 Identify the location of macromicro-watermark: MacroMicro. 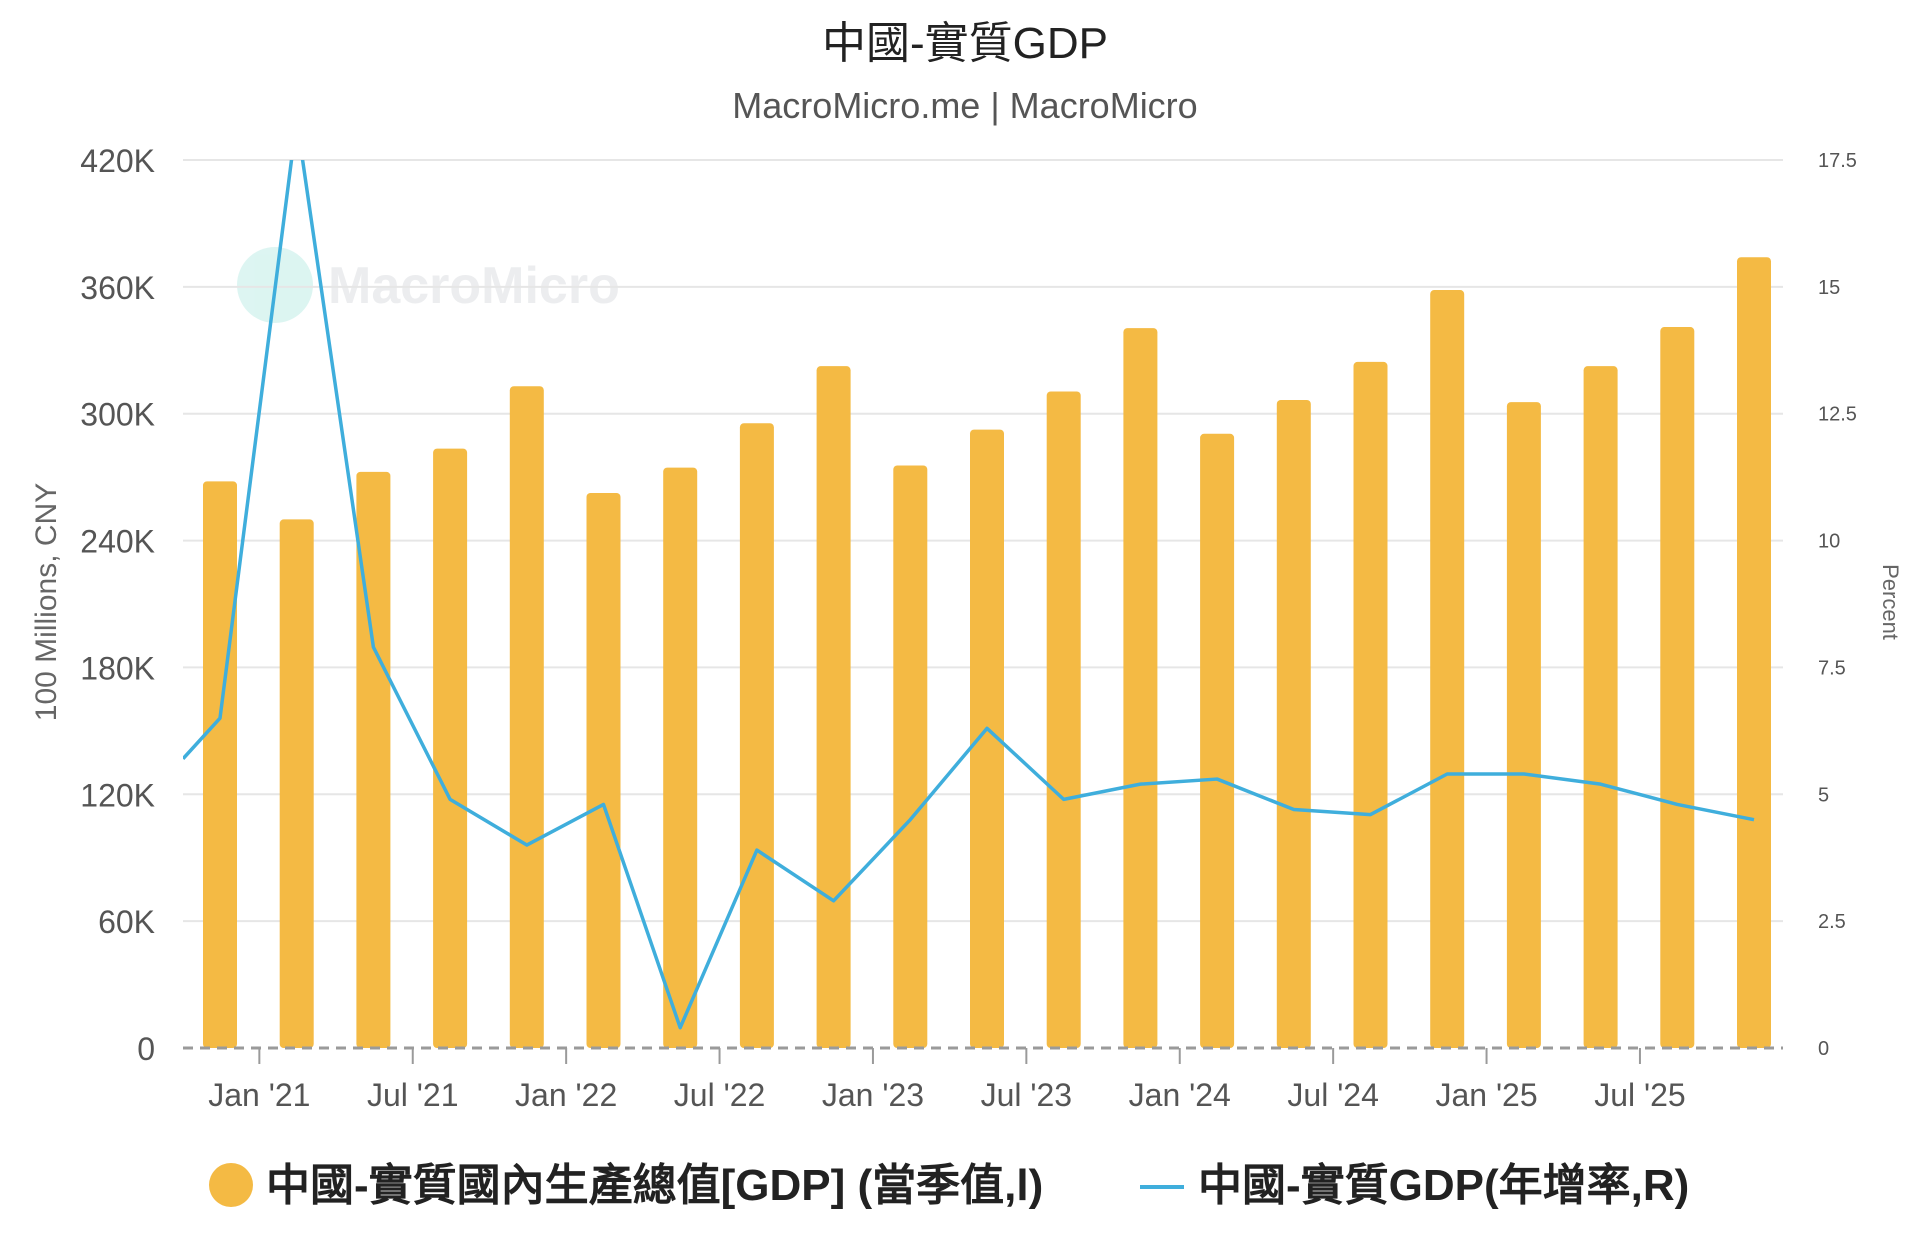
(428, 285).